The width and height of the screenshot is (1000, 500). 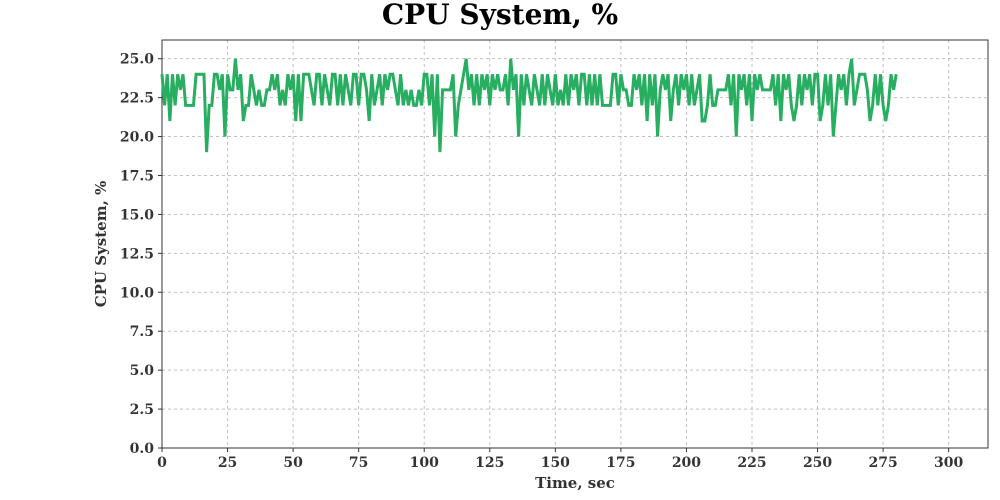 I want to click on y-tick-label: 15.0, so click(x=137, y=215).